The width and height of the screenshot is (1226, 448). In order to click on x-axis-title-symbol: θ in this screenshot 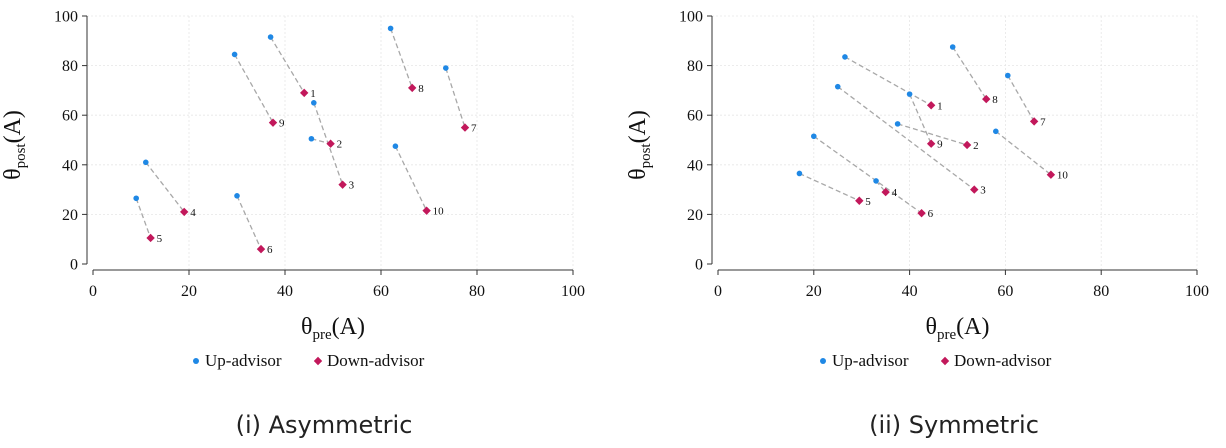, I will do `click(307, 327)`.